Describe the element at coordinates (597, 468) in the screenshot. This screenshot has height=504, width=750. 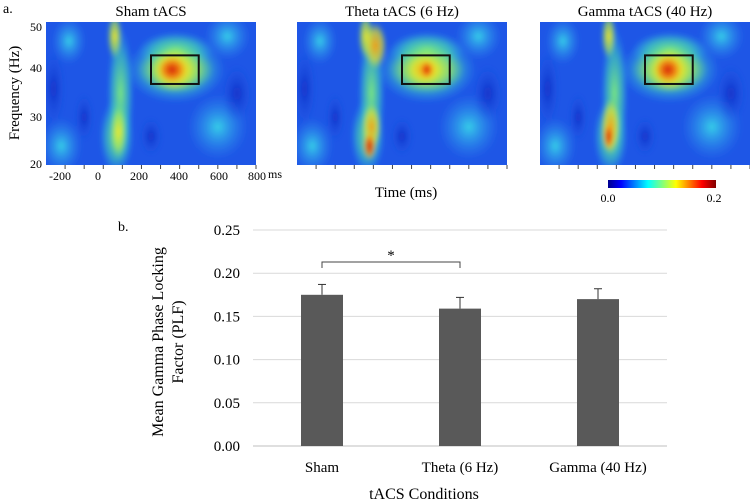
I see `bar-category-label: Gamma (40 Hz)` at that location.